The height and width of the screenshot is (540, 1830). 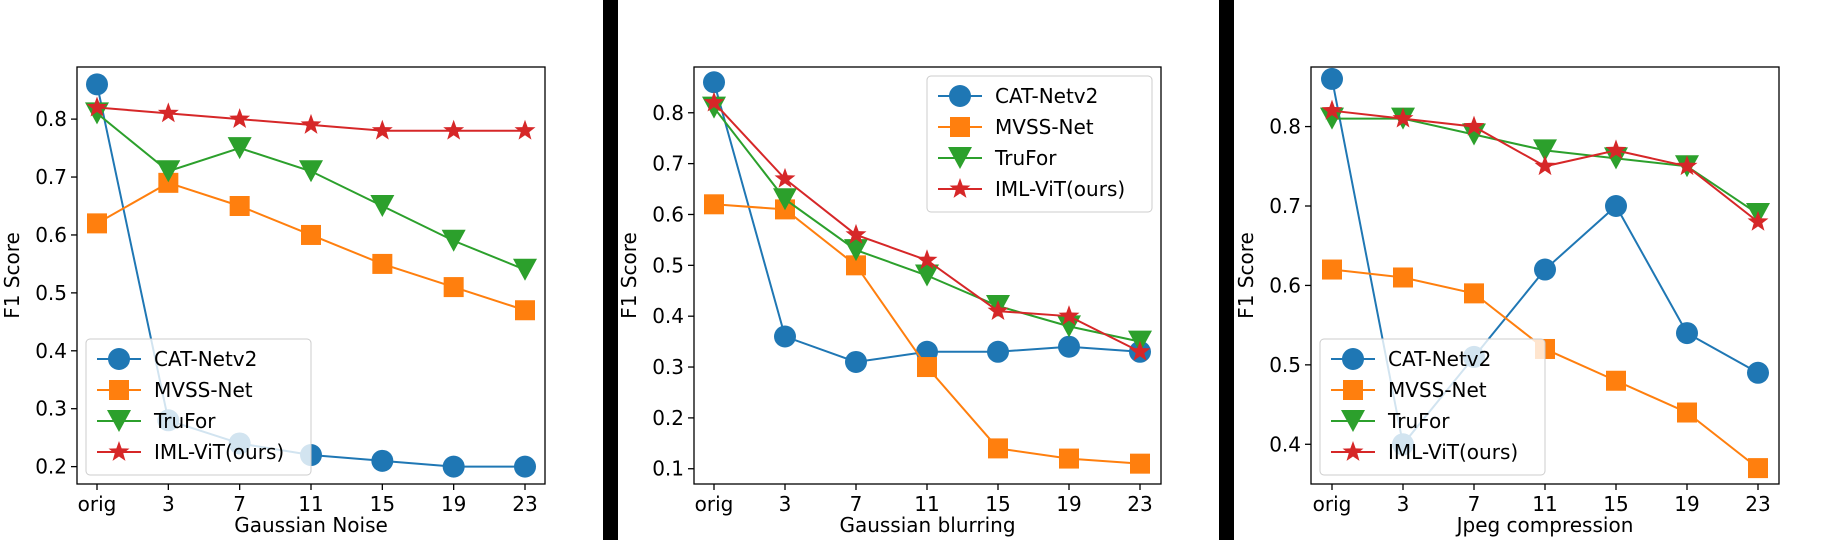 I want to click on legend-box, so click(x=198, y=407).